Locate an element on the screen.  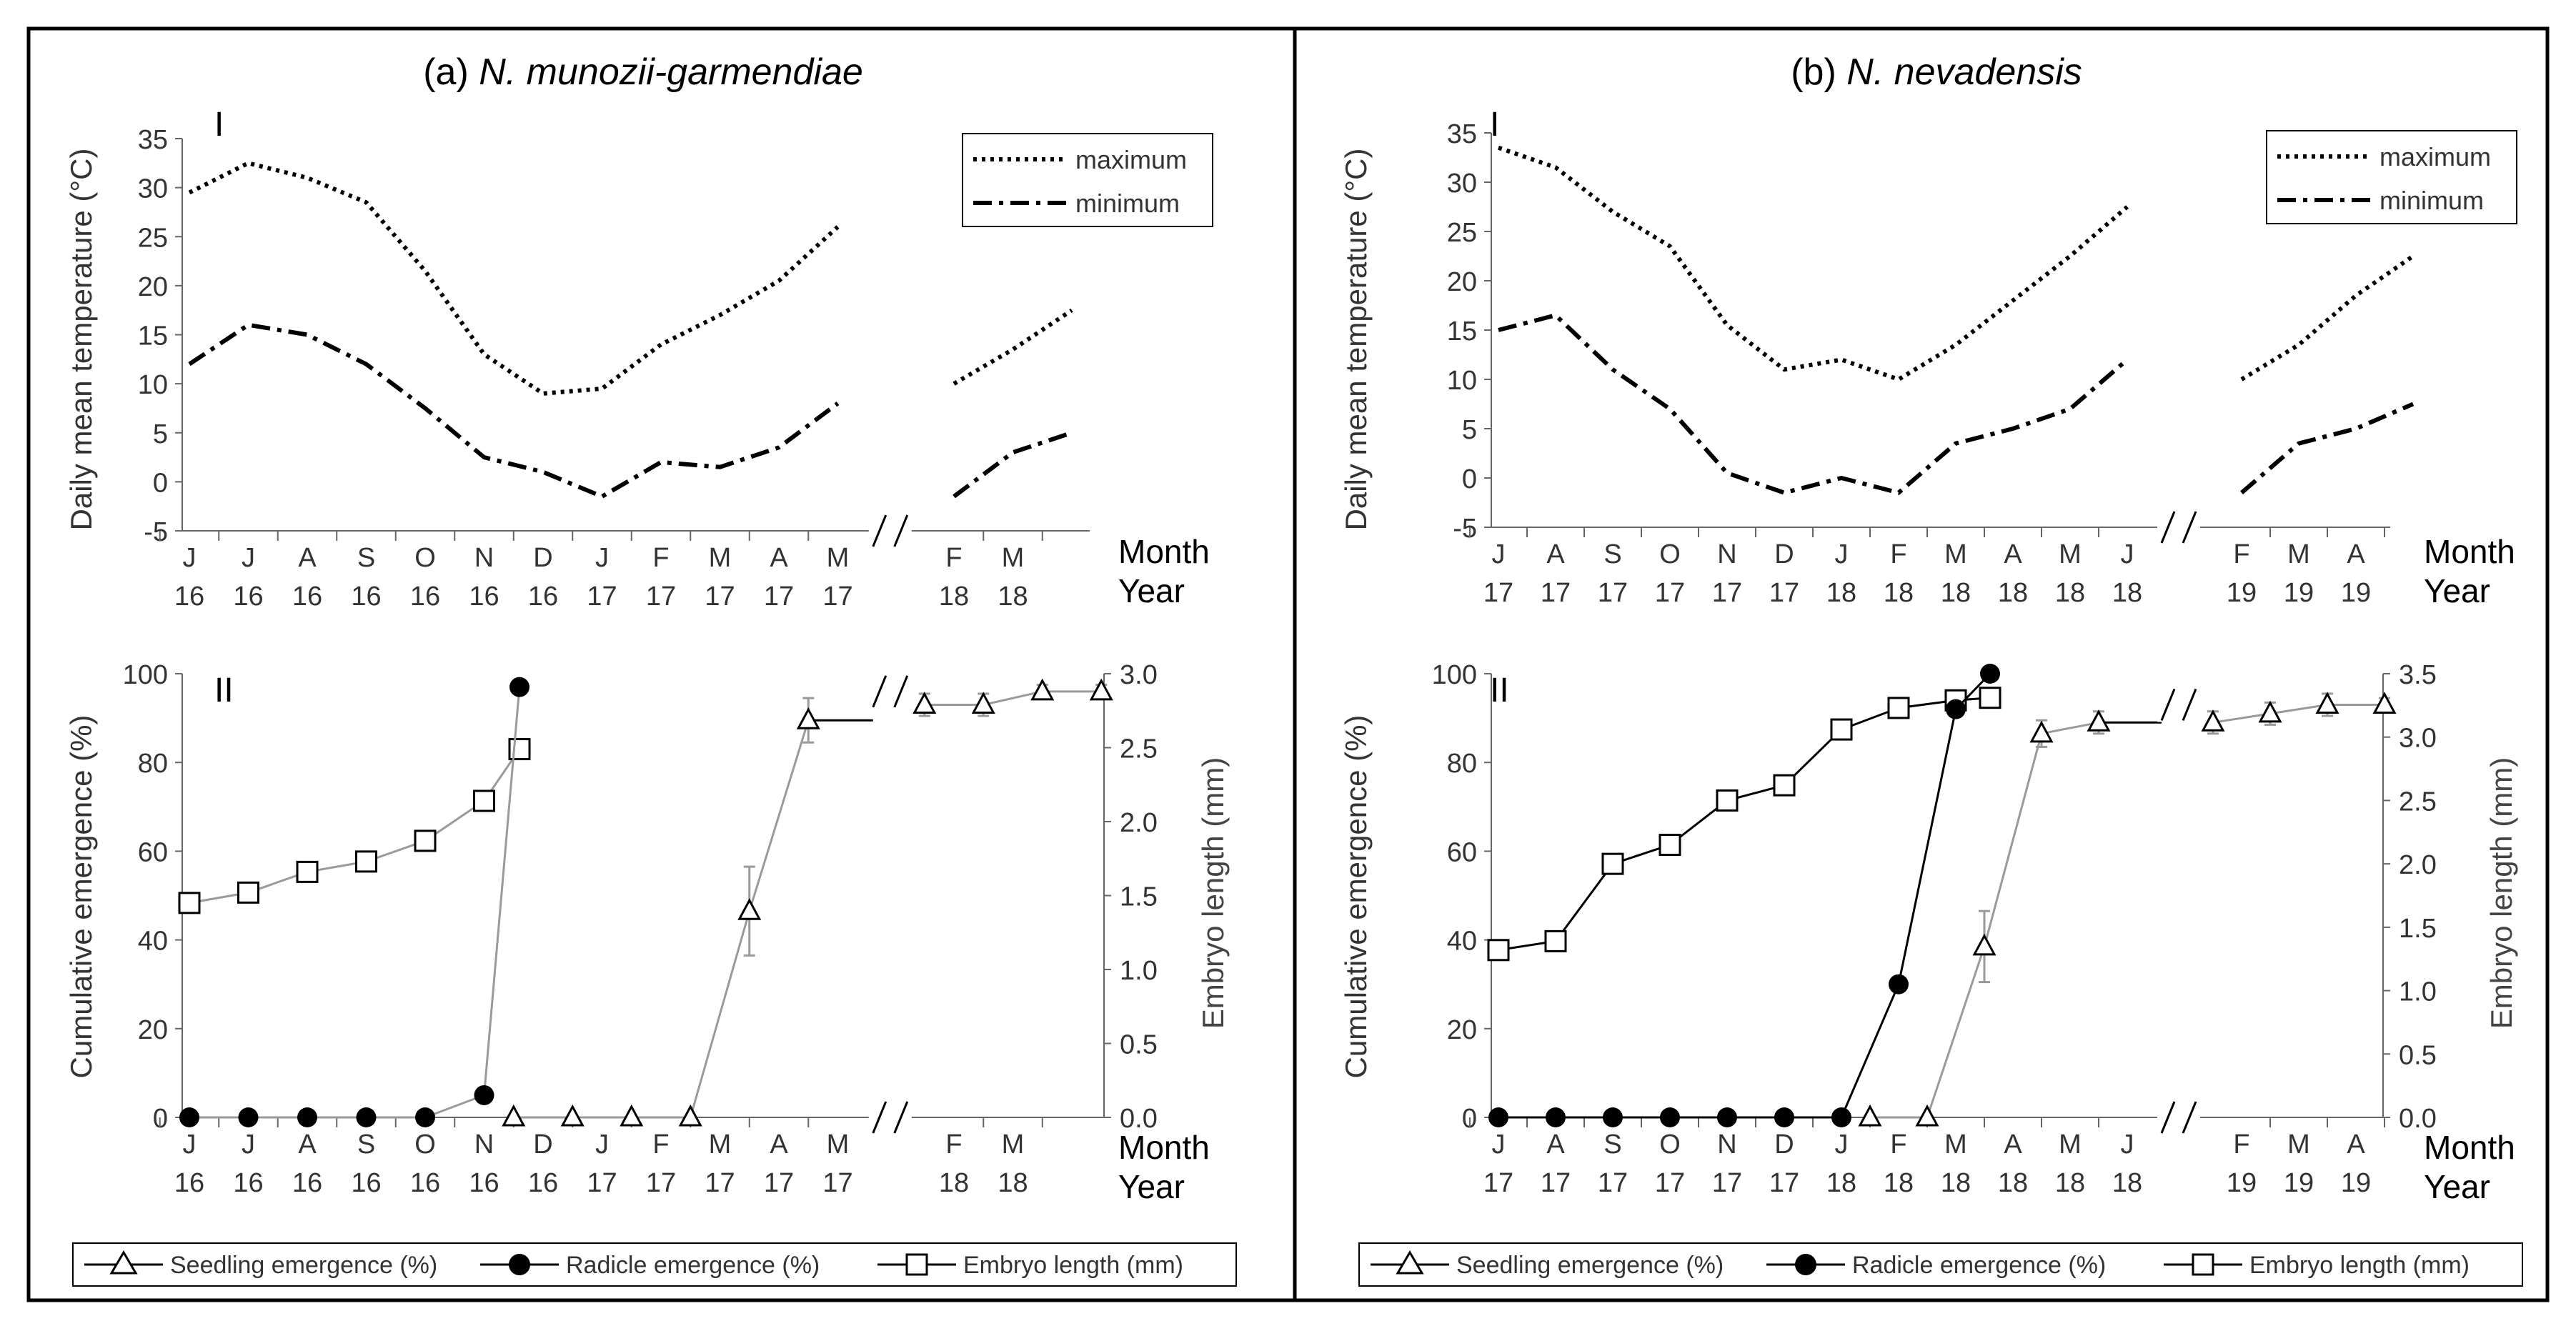
panel-a-bottom-year-tick: 17 is located at coordinates (720, 1183).